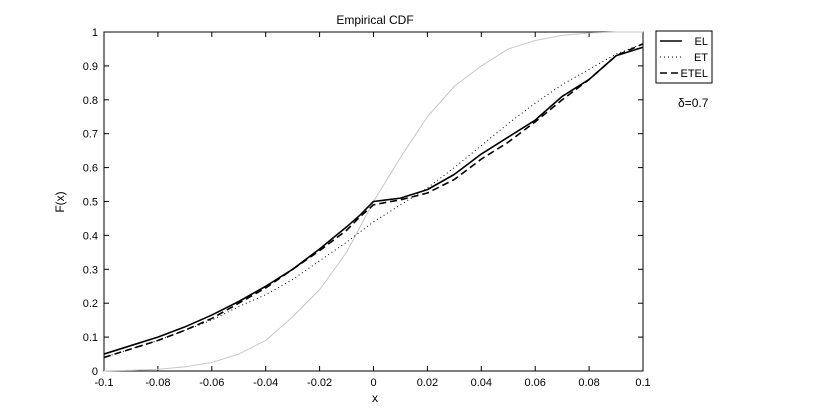  Describe the element at coordinates (319, 383) in the screenshot. I see `x-tick-label: -0.02` at that location.